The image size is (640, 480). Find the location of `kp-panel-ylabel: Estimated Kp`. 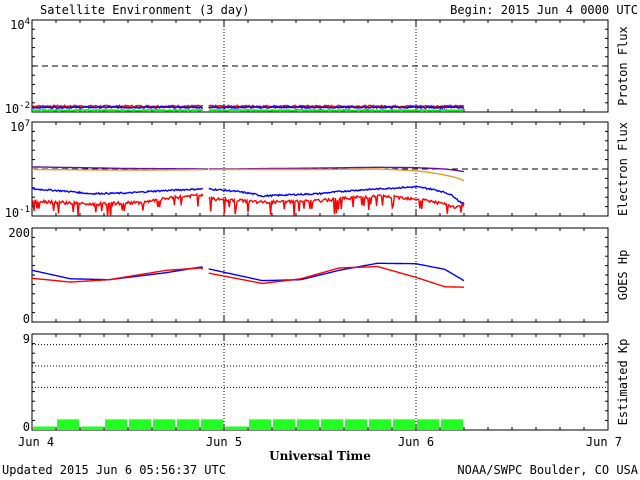

kp-panel-ylabel: Estimated Kp is located at coordinates (623, 382).